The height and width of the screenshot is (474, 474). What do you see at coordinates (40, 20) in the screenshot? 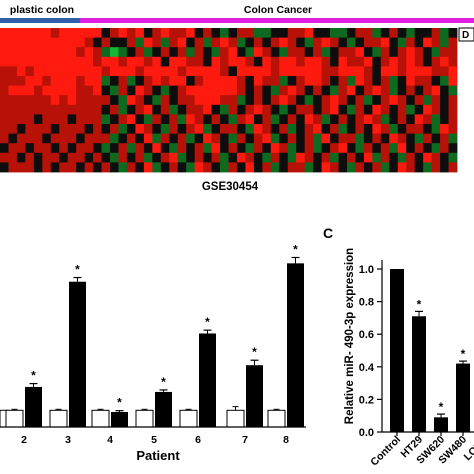
I see `normal-group-bar` at bounding box center [40, 20].